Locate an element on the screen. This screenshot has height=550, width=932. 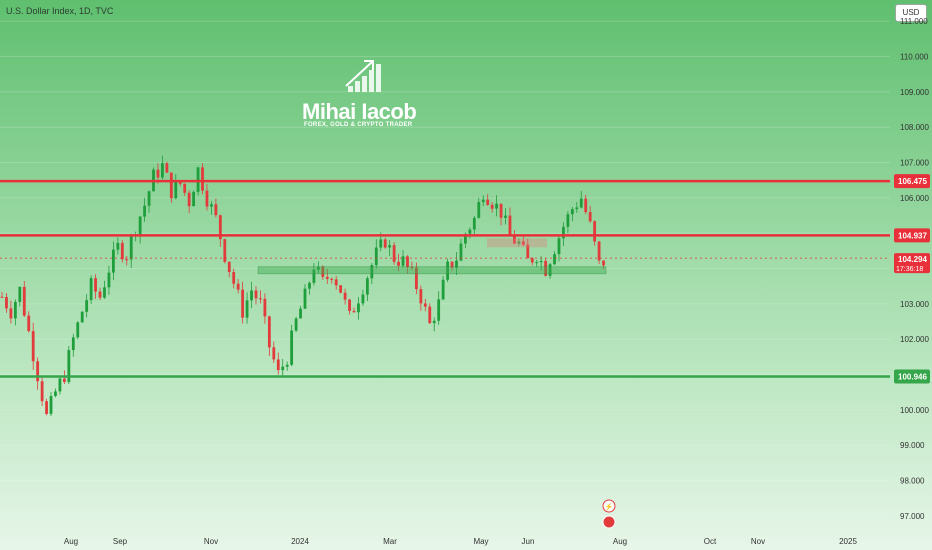
y-tick-label: 98.000 is located at coordinates (912, 481).